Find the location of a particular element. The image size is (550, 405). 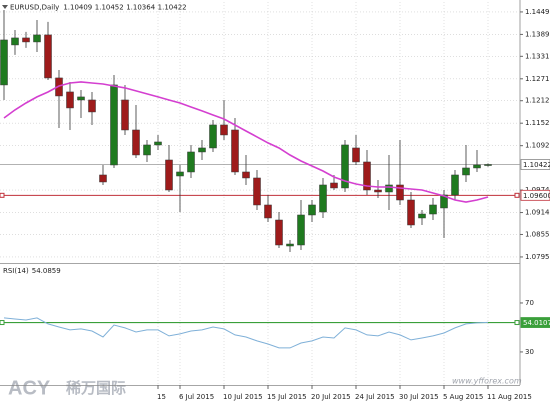

indicator-name: RSI(14) is located at coordinates (16, 271).